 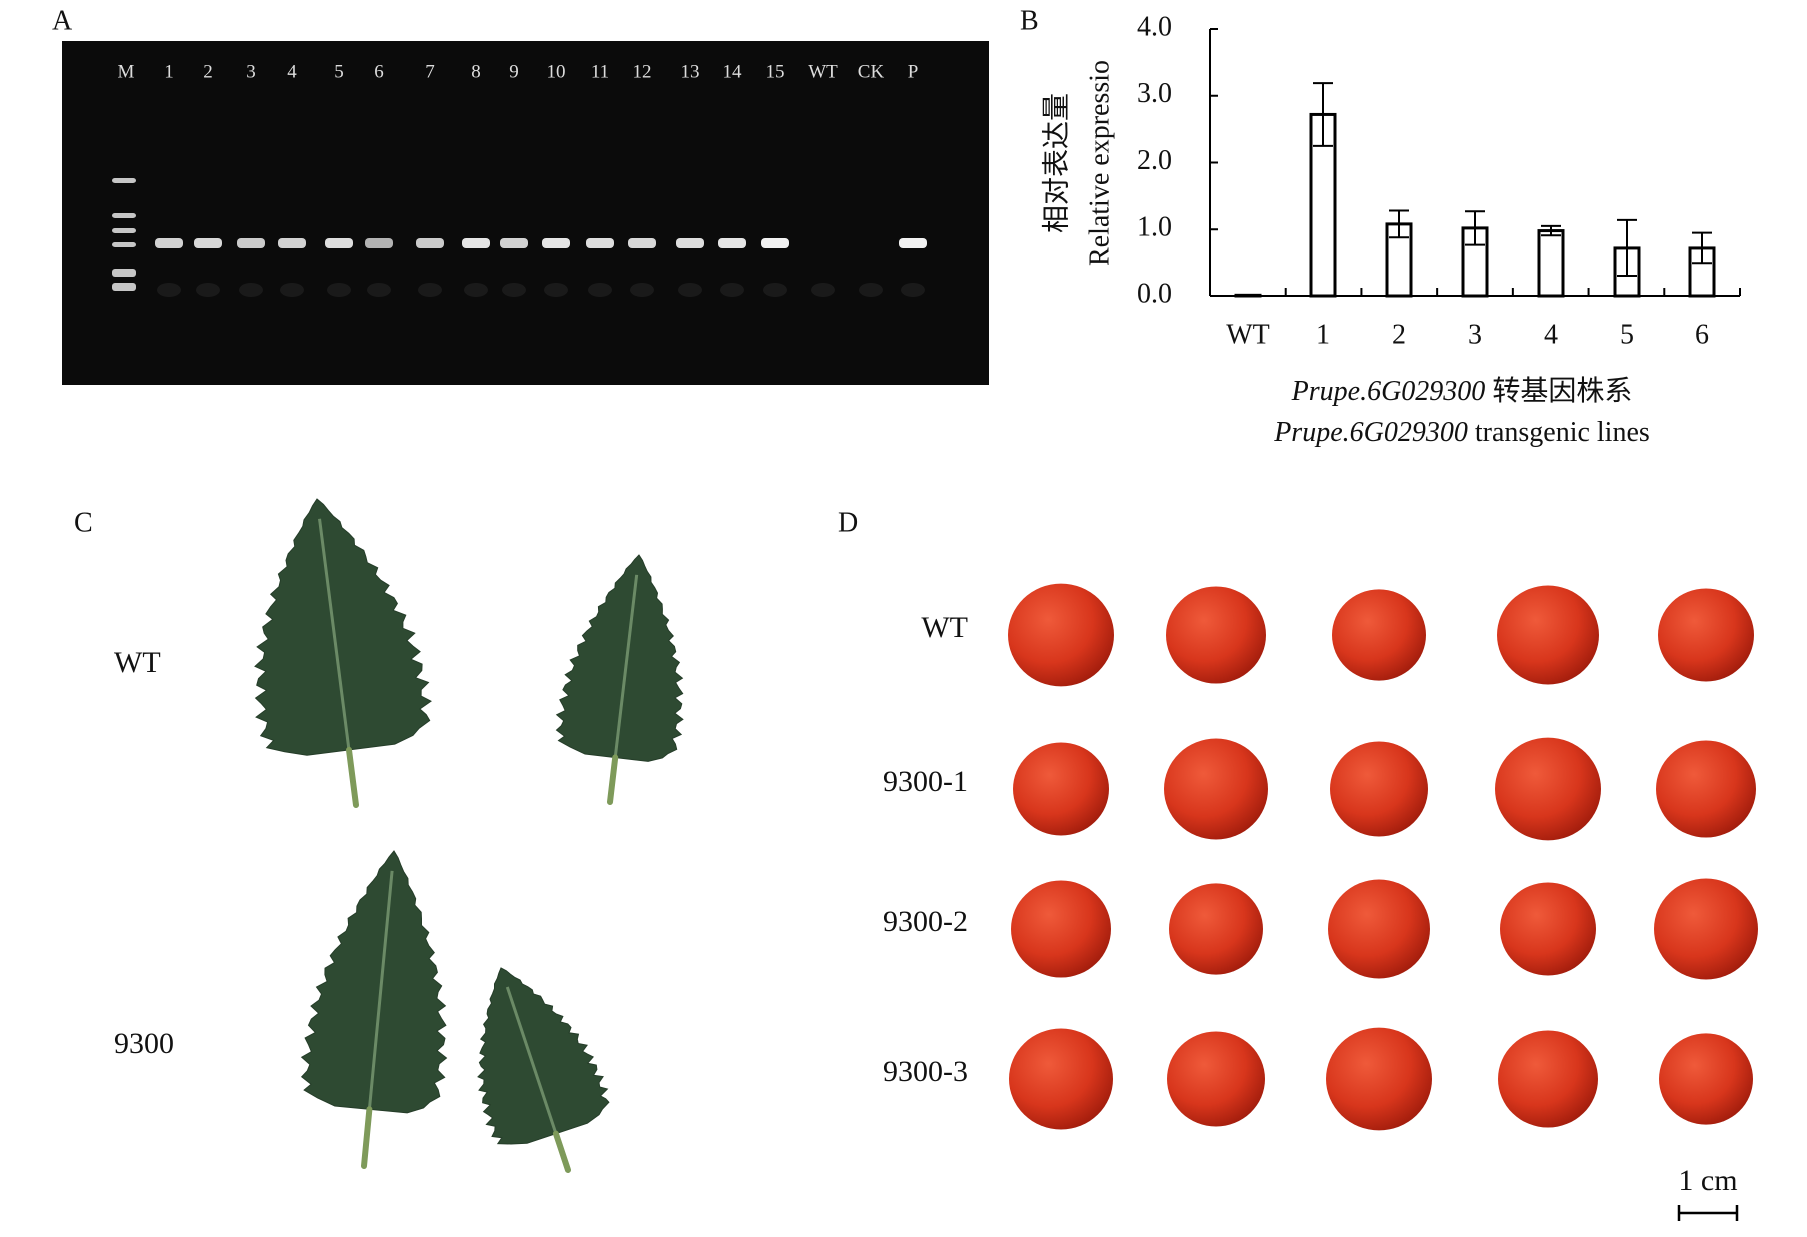 I want to click on row-label: 9300-3, so click(x=925, y=1071).